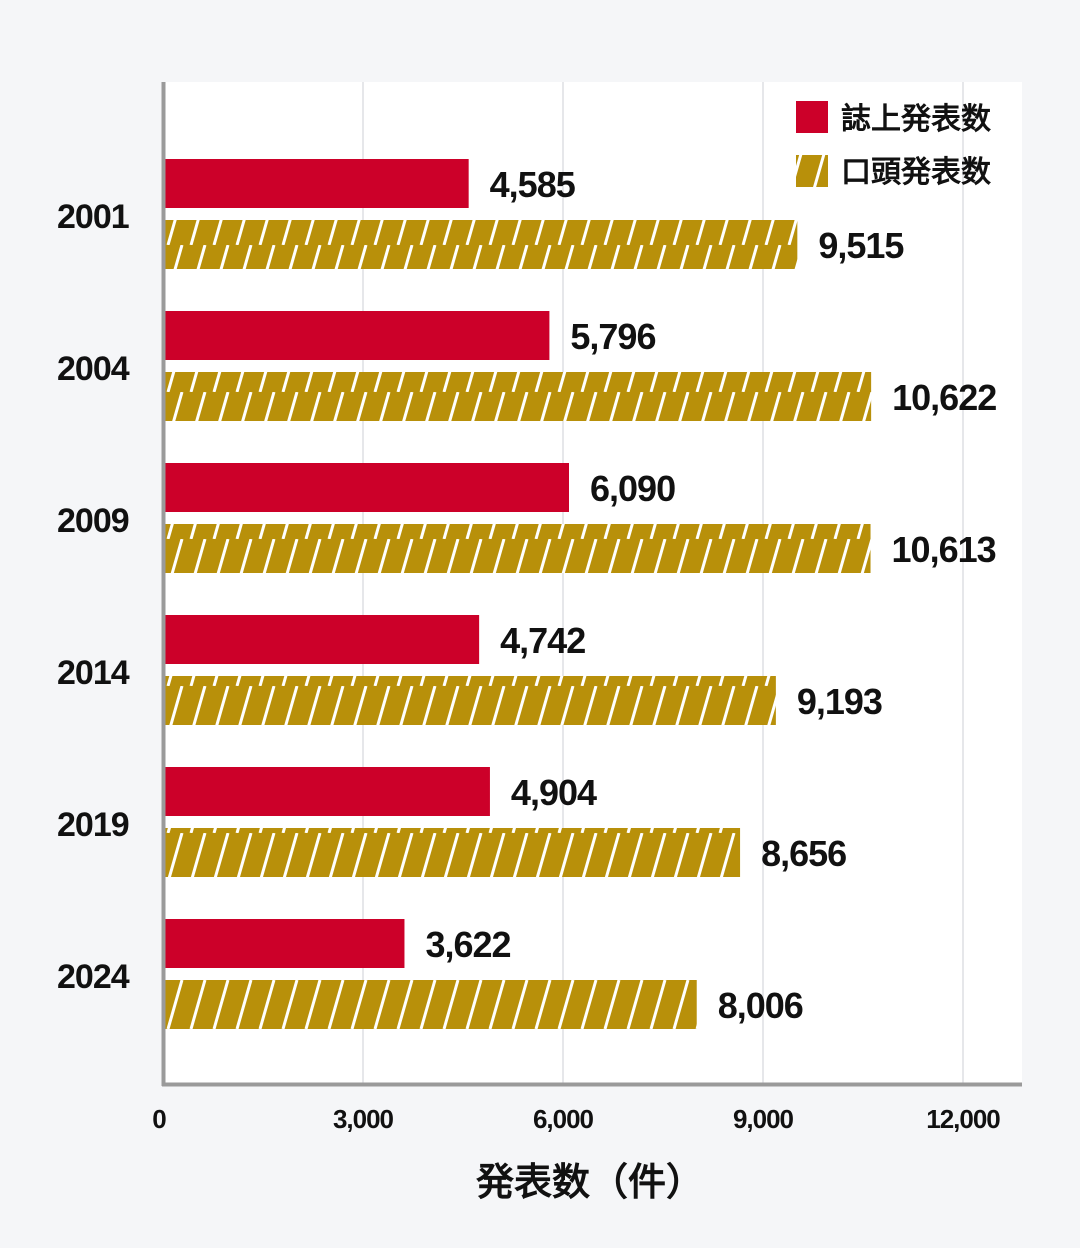 The height and width of the screenshot is (1248, 1080). What do you see at coordinates (93, 825) in the screenshot?
I see `y-tick-label: 2019` at bounding box center [93, 825].